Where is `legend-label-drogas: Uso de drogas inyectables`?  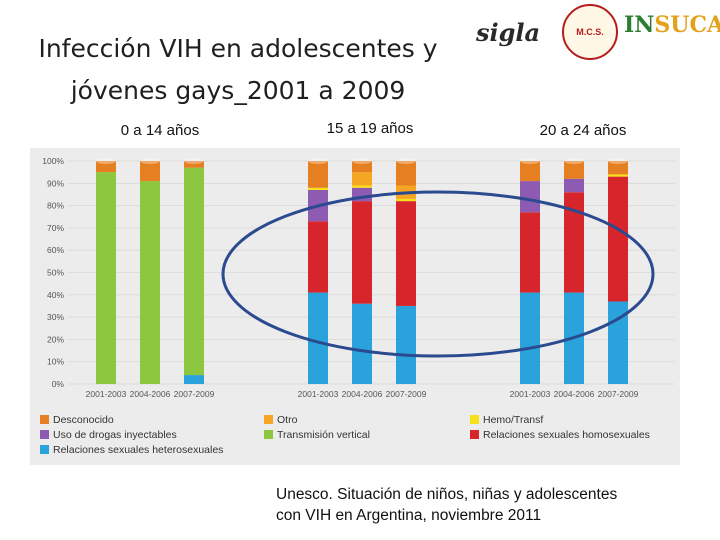 legend-label-drogas: Uso de drogas inyectables is located at coordinates (115, 435).